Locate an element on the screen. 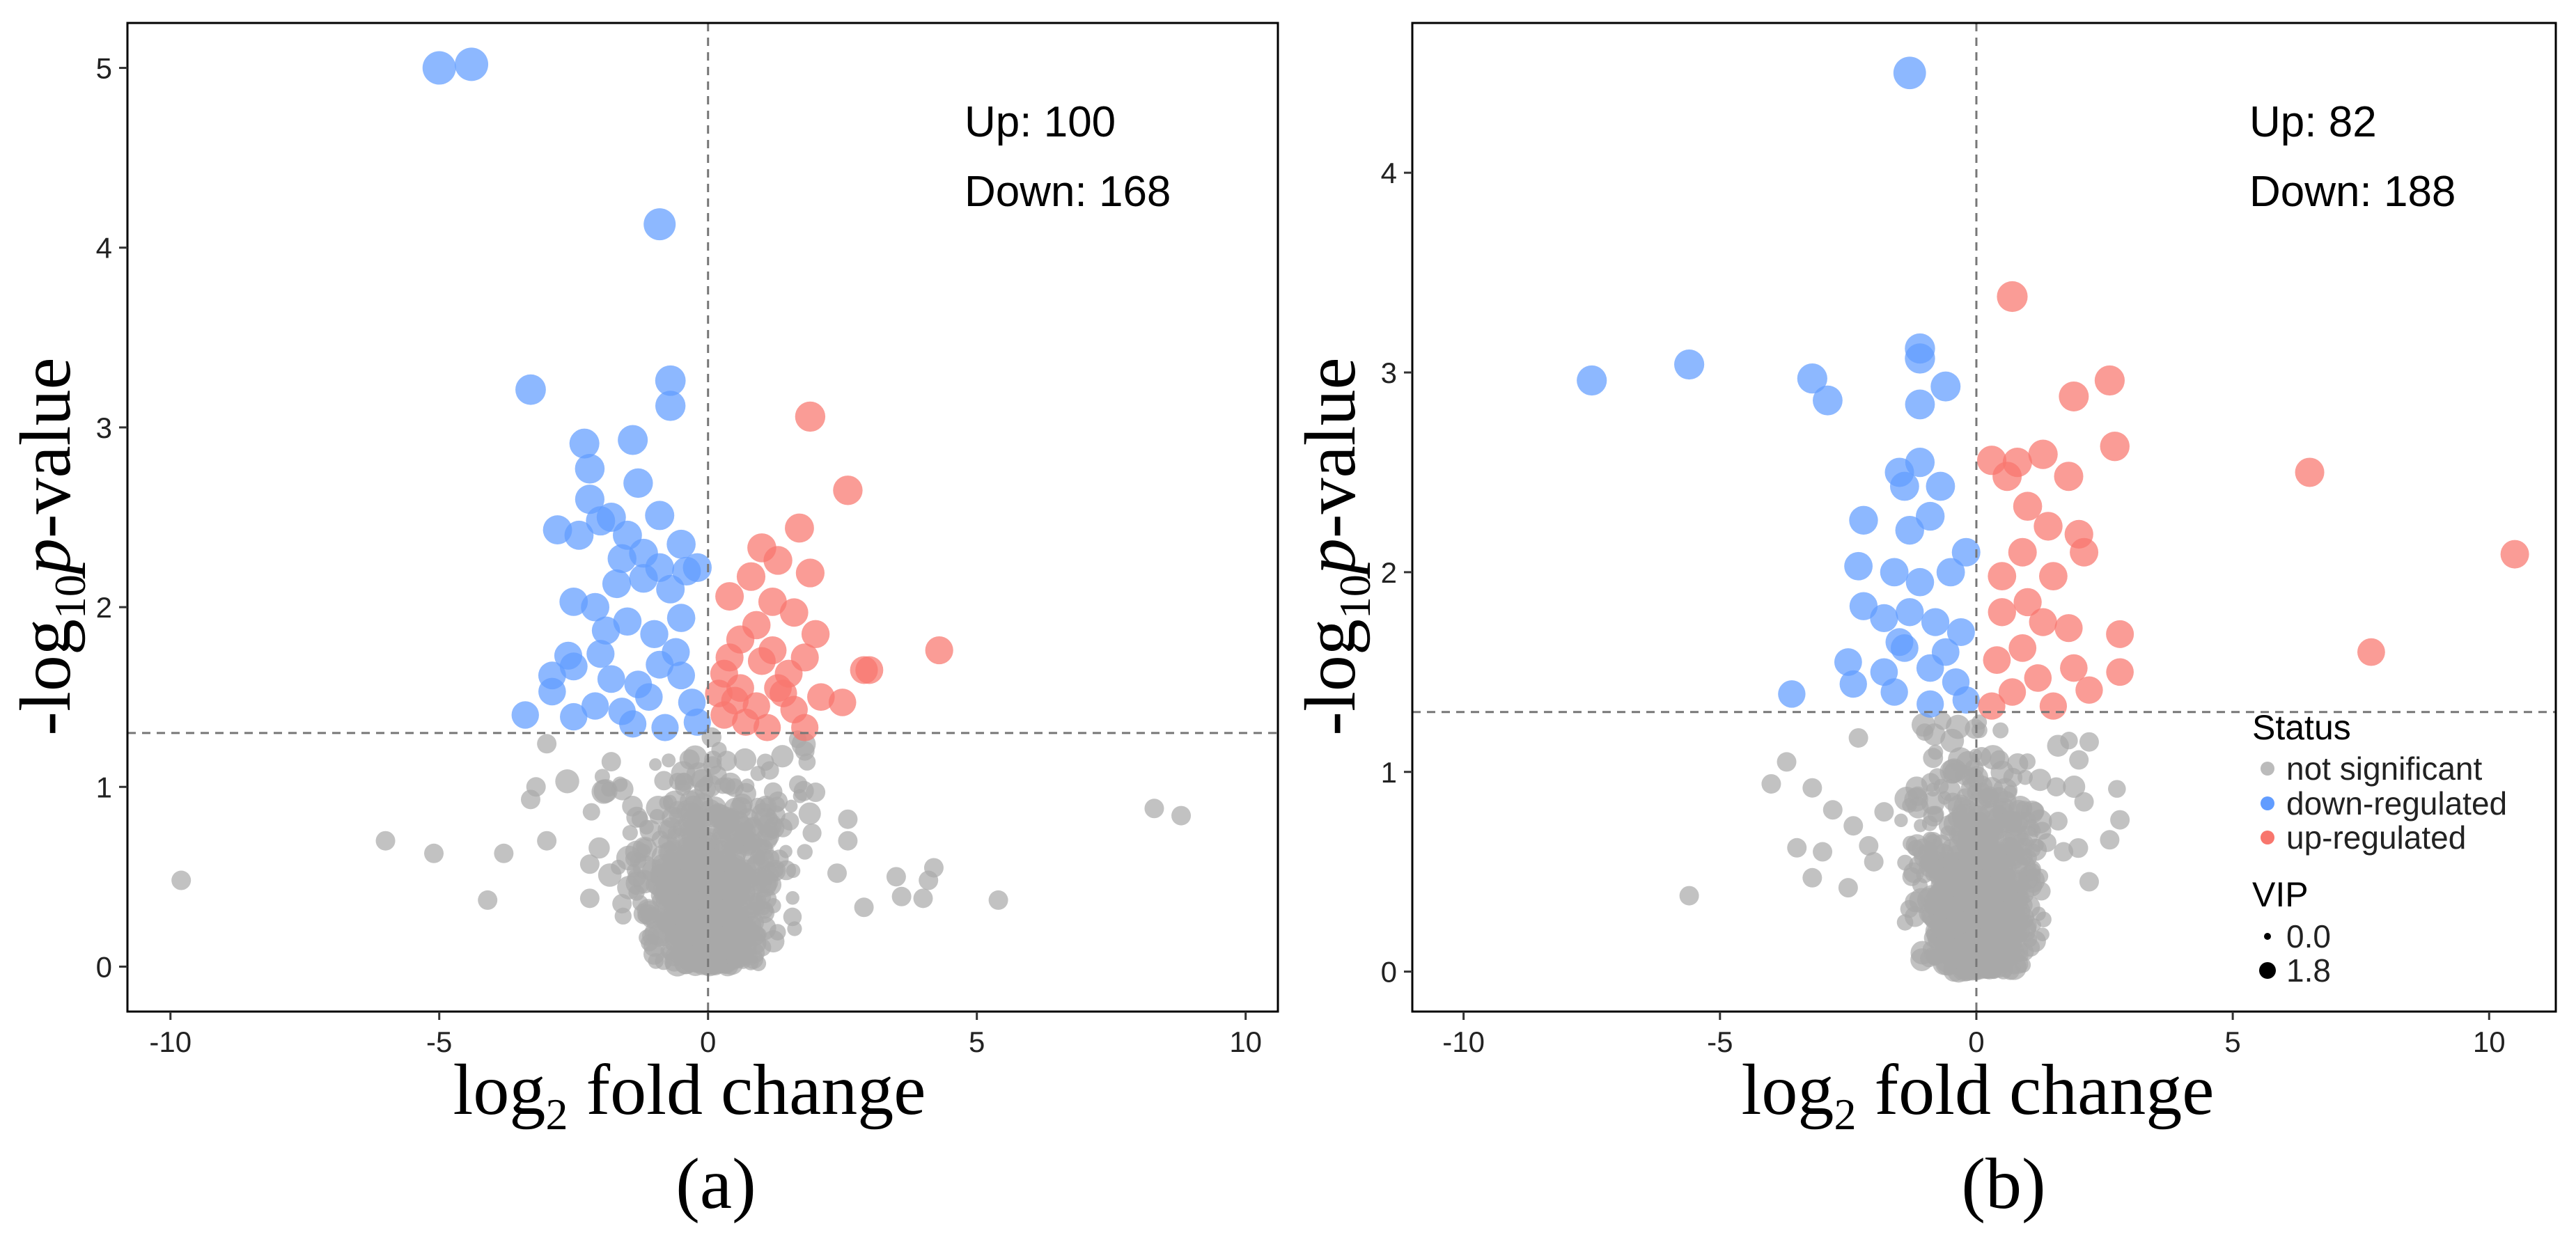 The height and width of the screenshot is (1242, 2576). x-tick-label: 5 is located at coordinates (2232, 1041).